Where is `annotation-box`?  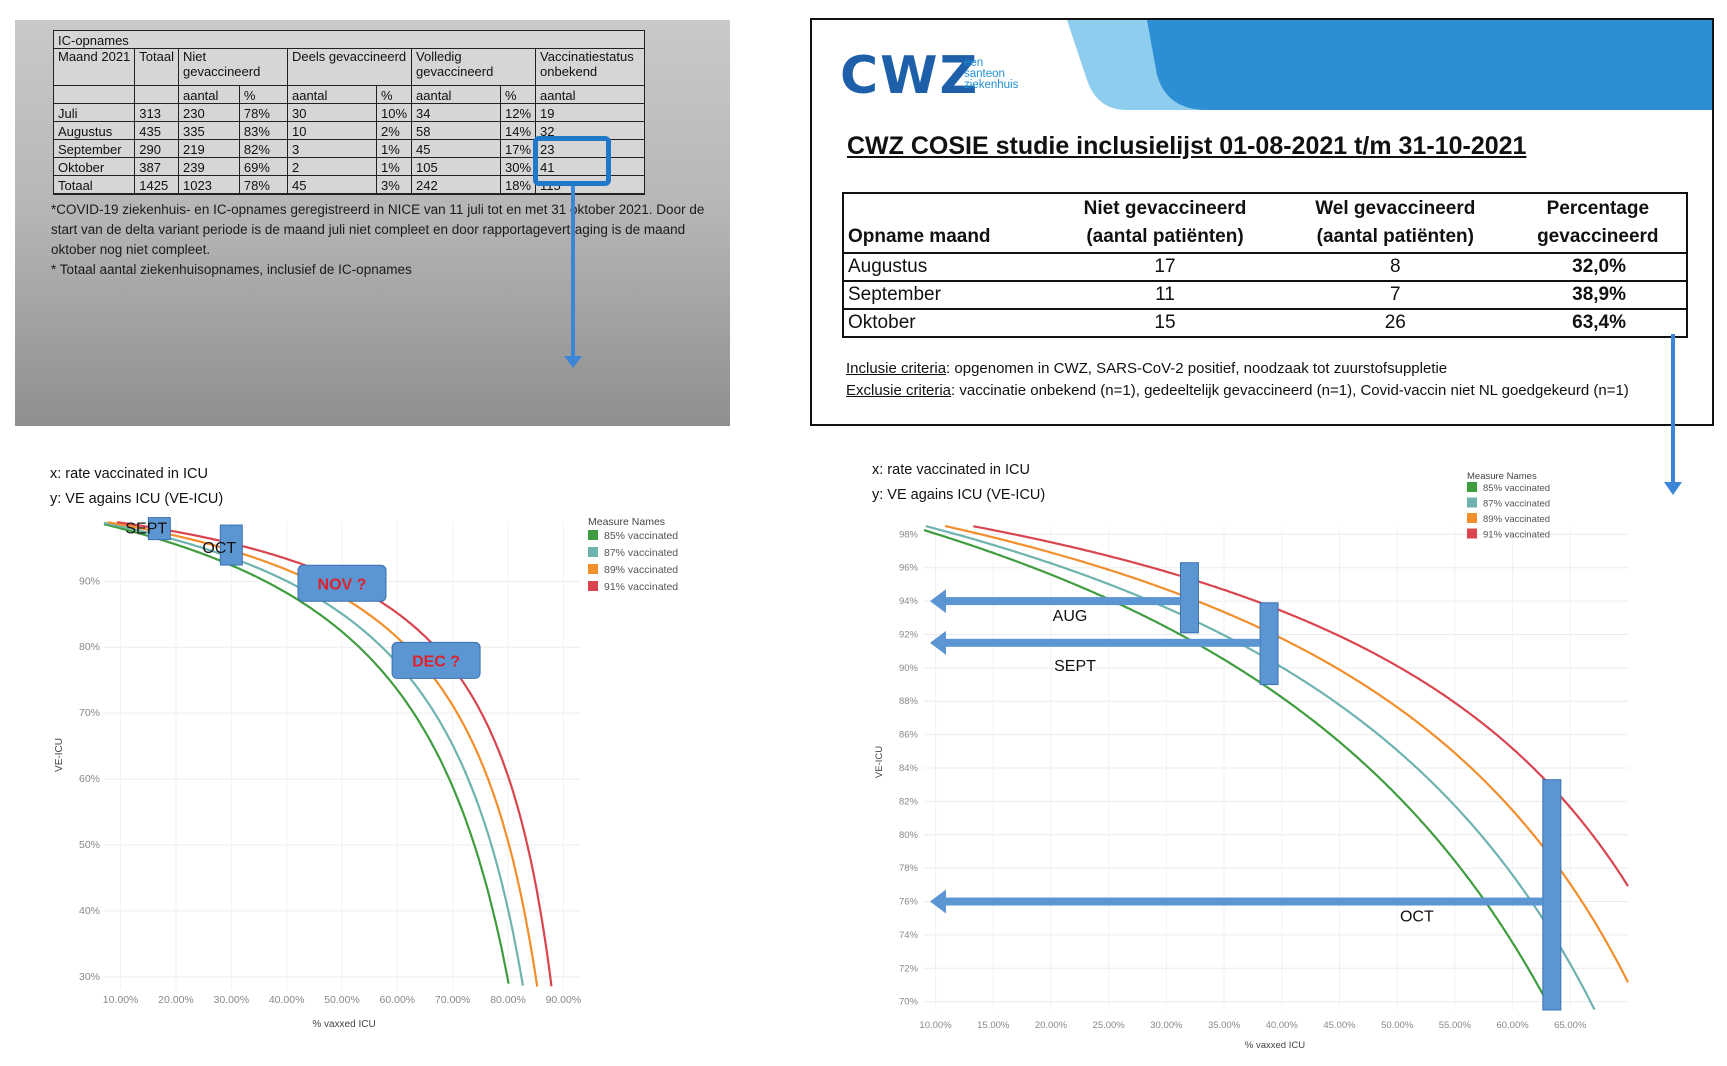 annotation-box is located at coordinates (342, 583).